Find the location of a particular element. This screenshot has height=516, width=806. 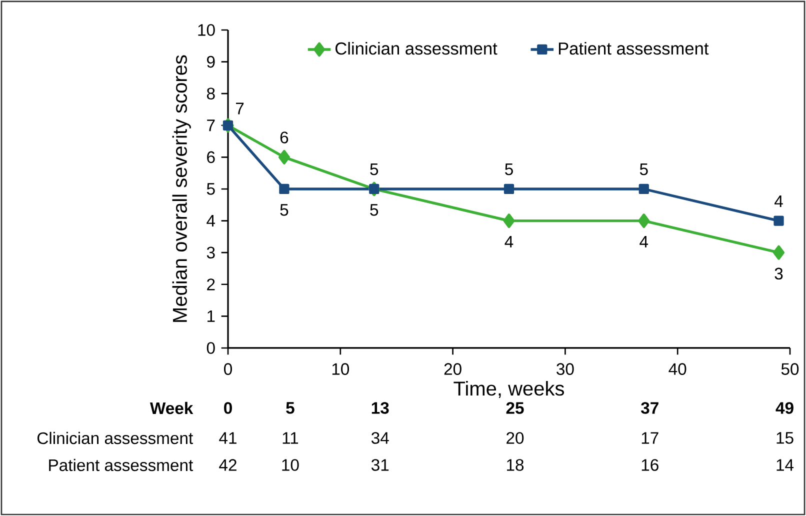

text: 20 is located at coordinates (515, 438).